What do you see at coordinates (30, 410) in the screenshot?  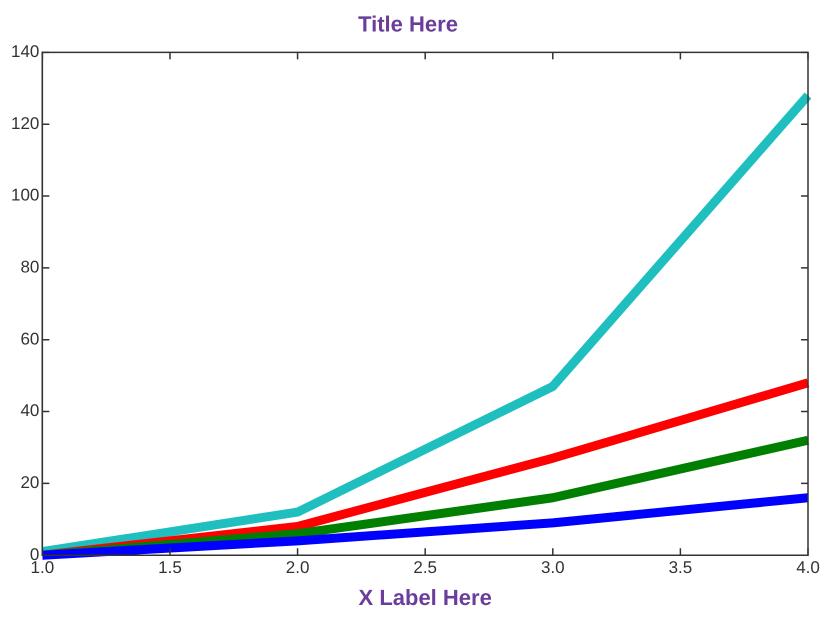 I see `y-tick-label: 40` at bounding box center [30, 410].